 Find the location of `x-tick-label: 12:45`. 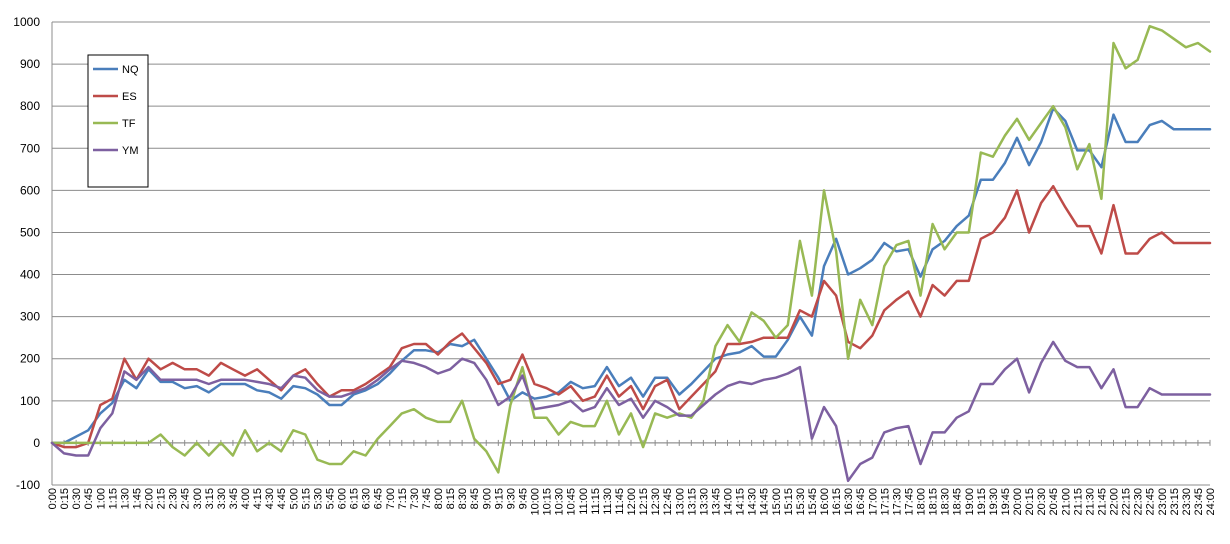

x-tick-label: 12:45 is located at coordinates (668, 502).